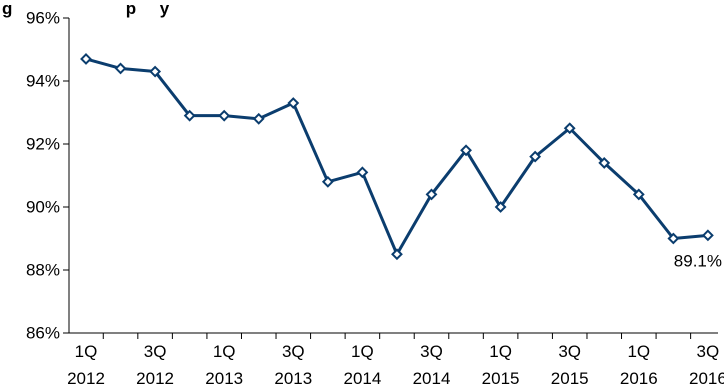 This screenshot has height=392, width=724. Describe the element at coordinates (43, 270) in the screenshot. I see `y-tick-label: 88%` at that location.